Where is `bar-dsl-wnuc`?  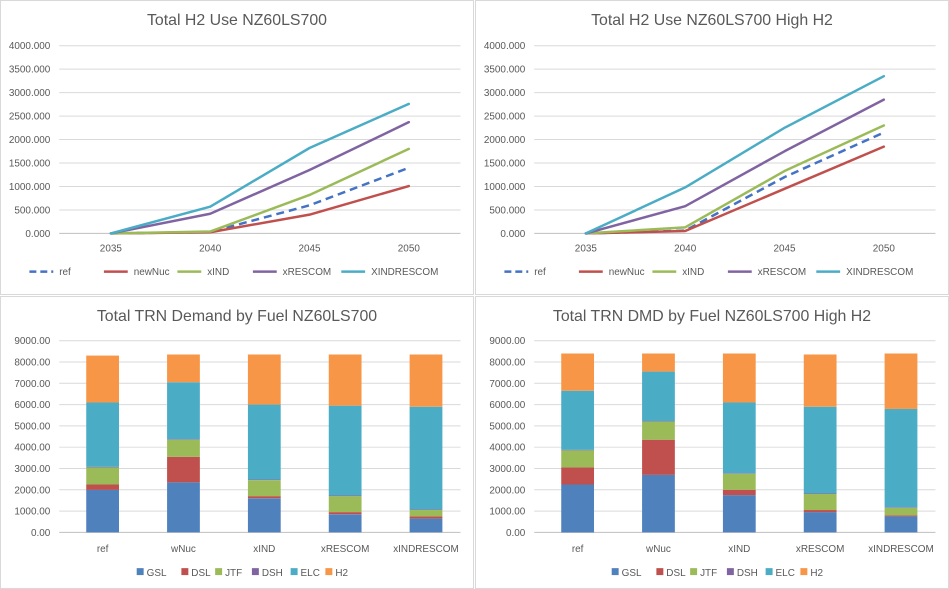 bar-dsl-wnuc is located at coordinates (183, 469).